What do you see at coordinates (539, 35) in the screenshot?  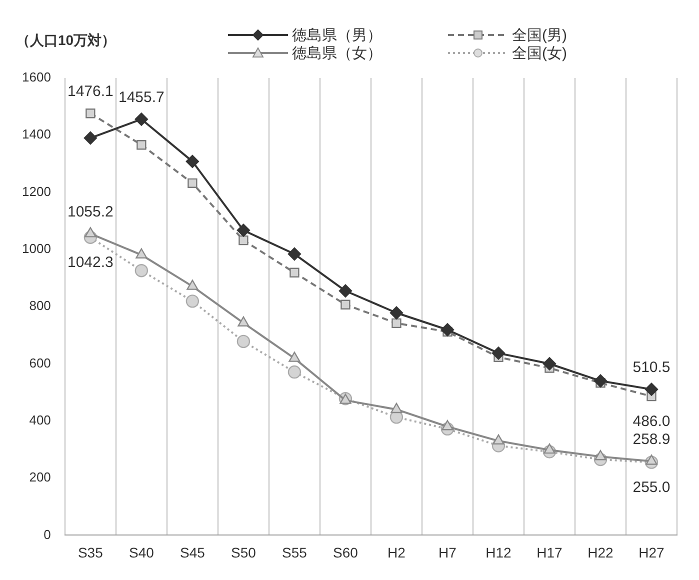 I see `legend-label: 全国(男)` at bounding box center [539, 35].